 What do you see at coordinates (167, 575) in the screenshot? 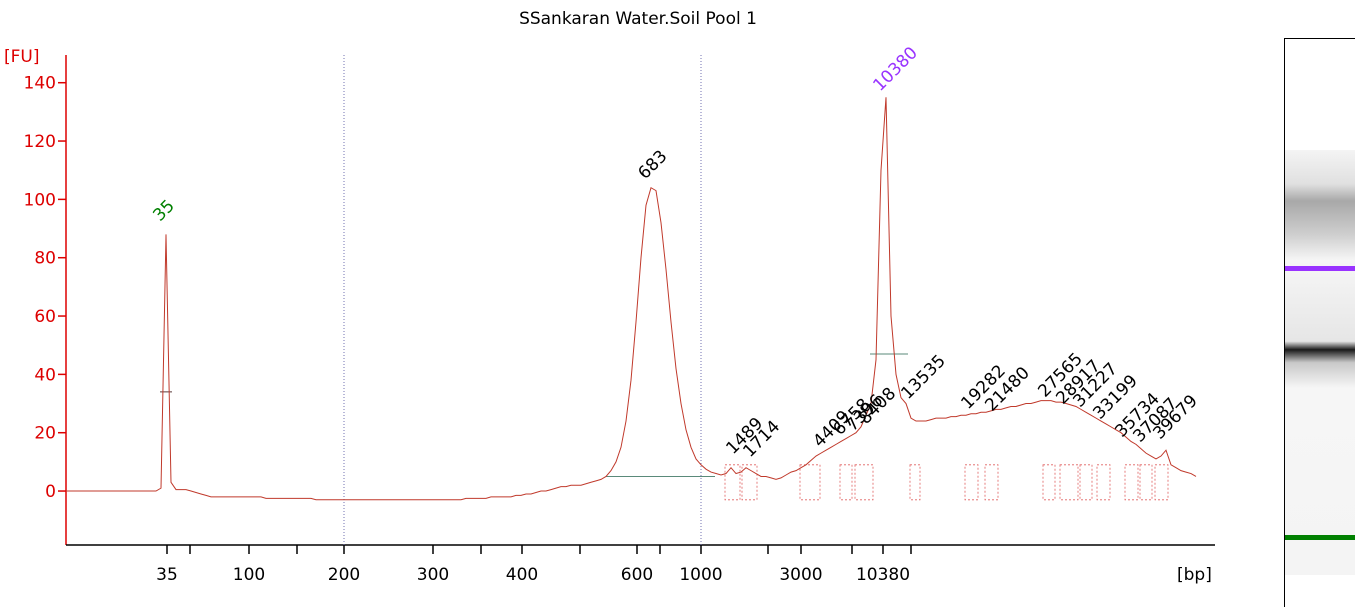
I see `x-tick-label: 35` at bounding box center [167, 575].